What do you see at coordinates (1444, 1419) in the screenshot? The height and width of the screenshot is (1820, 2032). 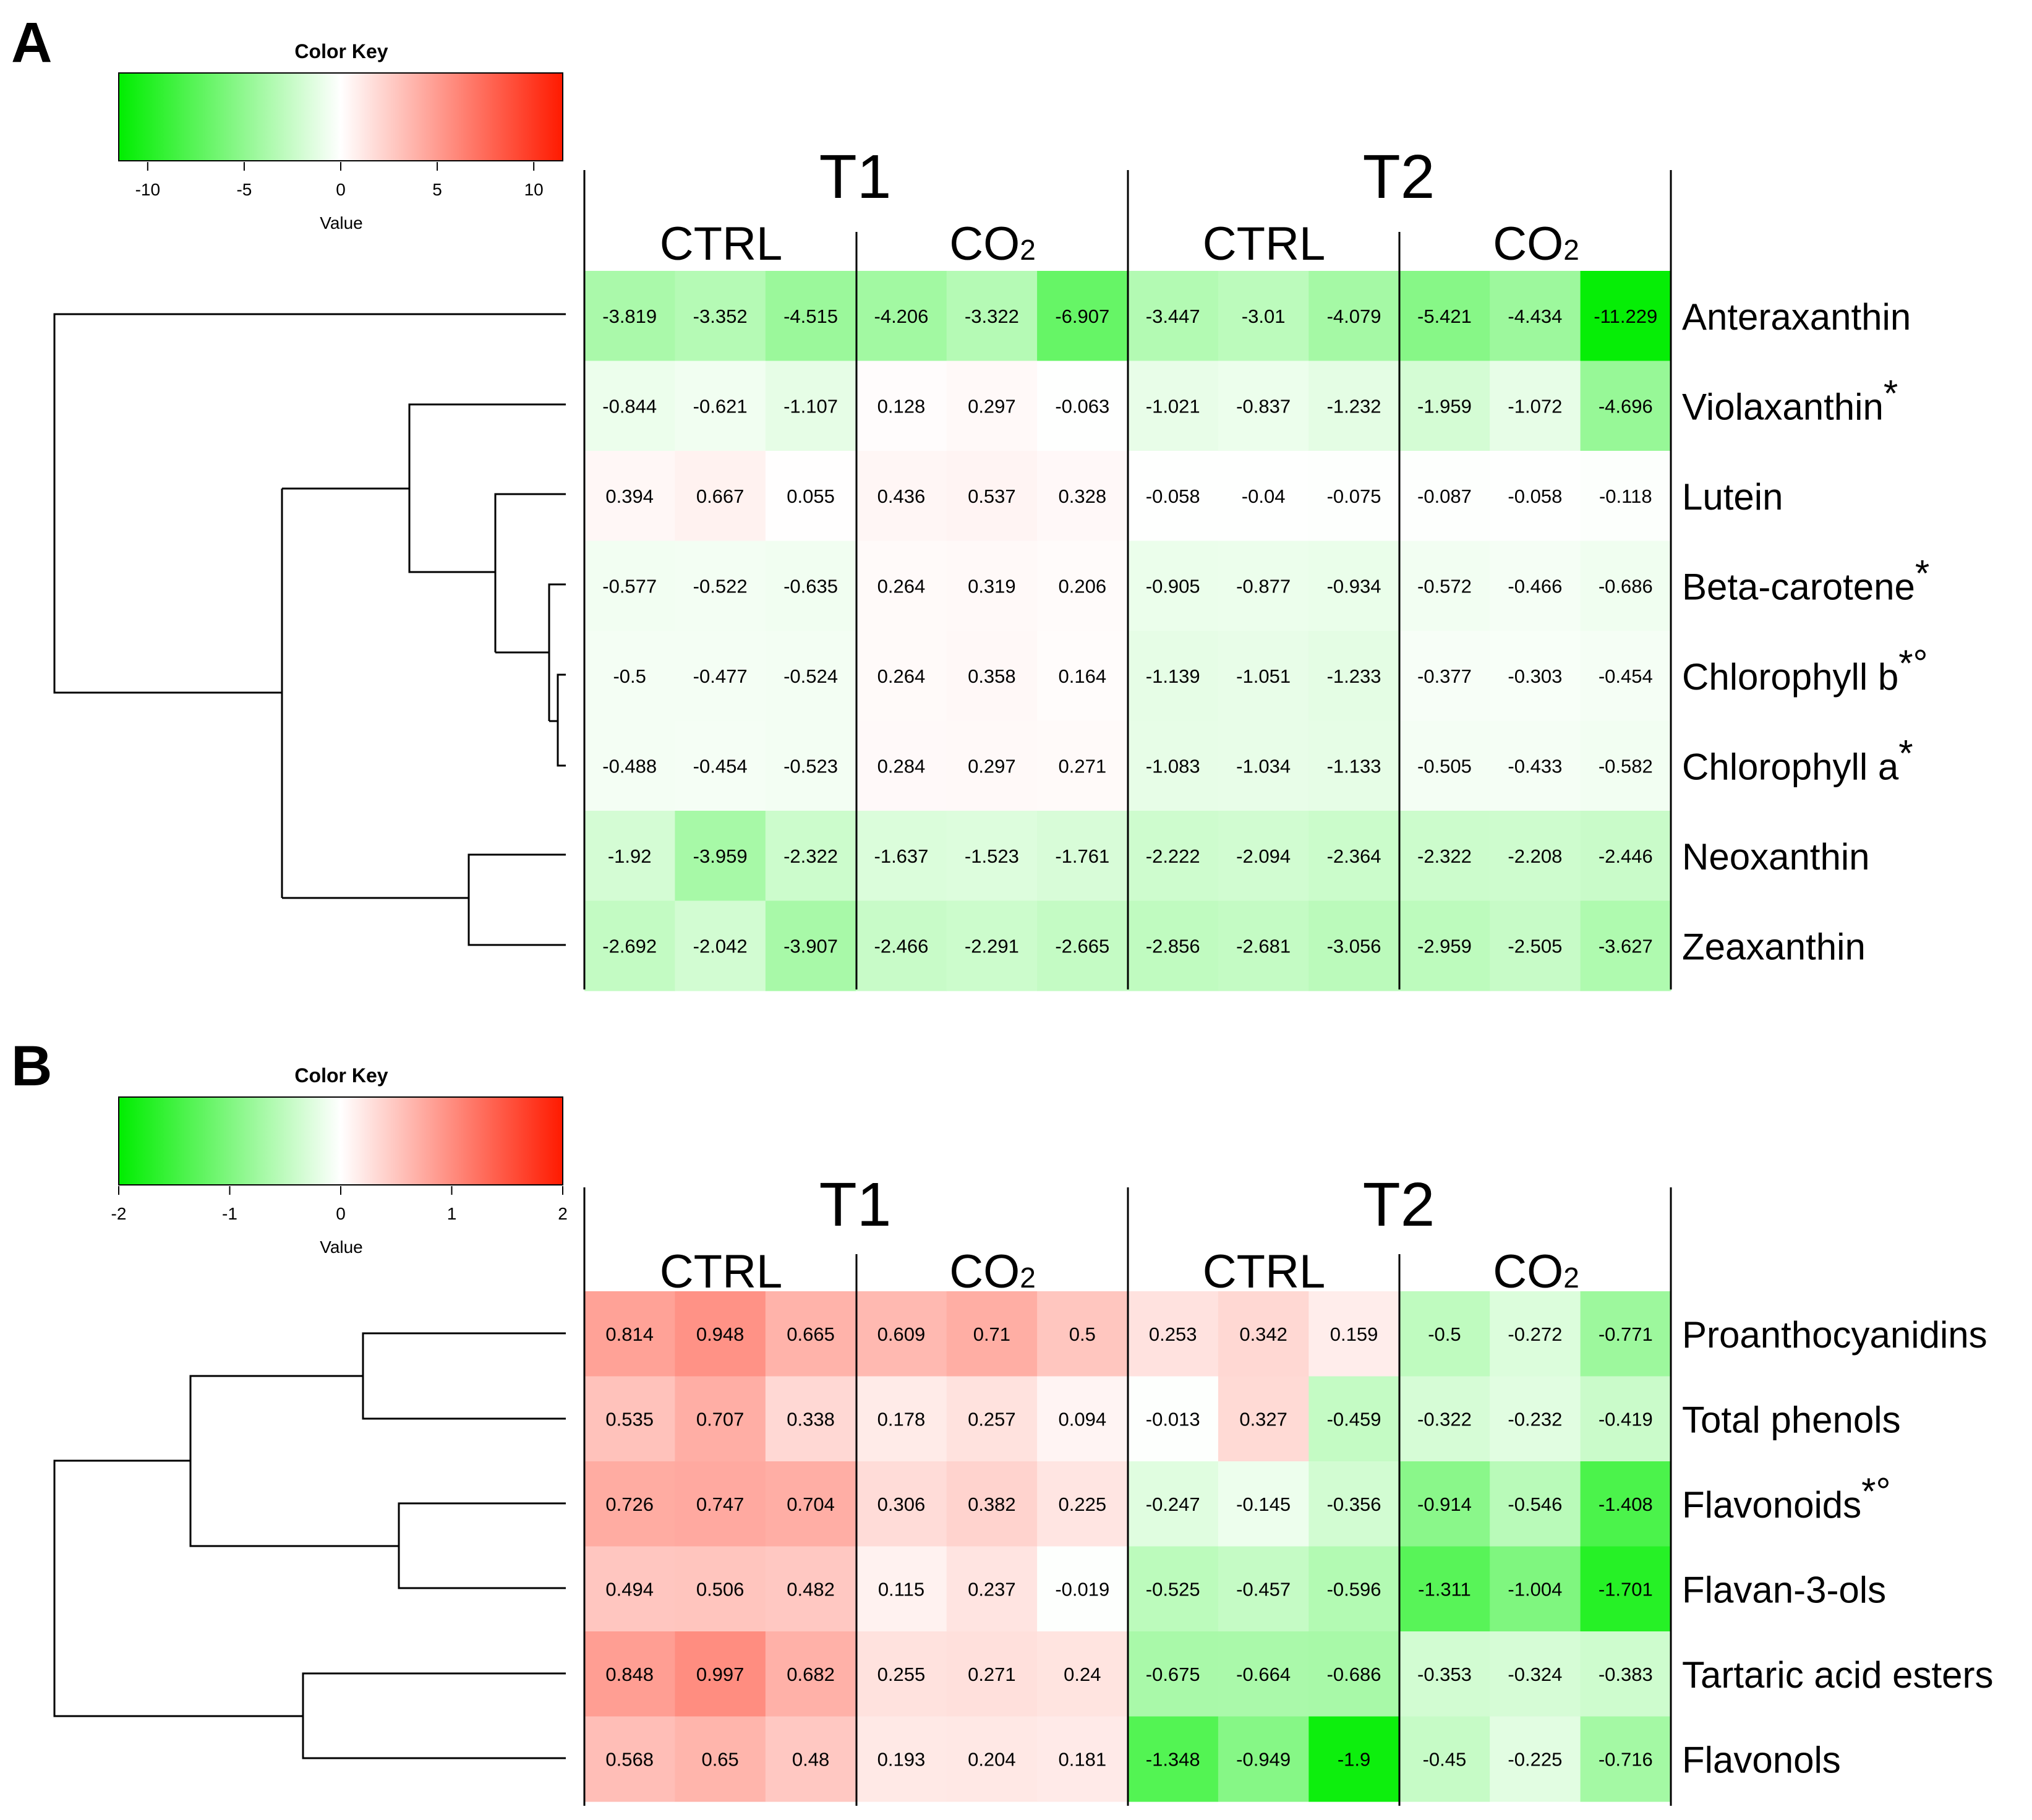 I see `cell-value-label: -0.322` at bounding box center [1444, 1419].